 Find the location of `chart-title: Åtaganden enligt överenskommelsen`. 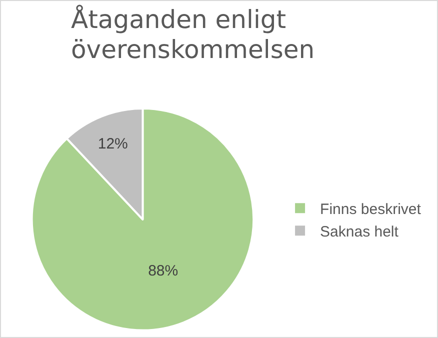

chart-title: Åtaganden enligt överenskommelsen is located at coordinates (193, 35).